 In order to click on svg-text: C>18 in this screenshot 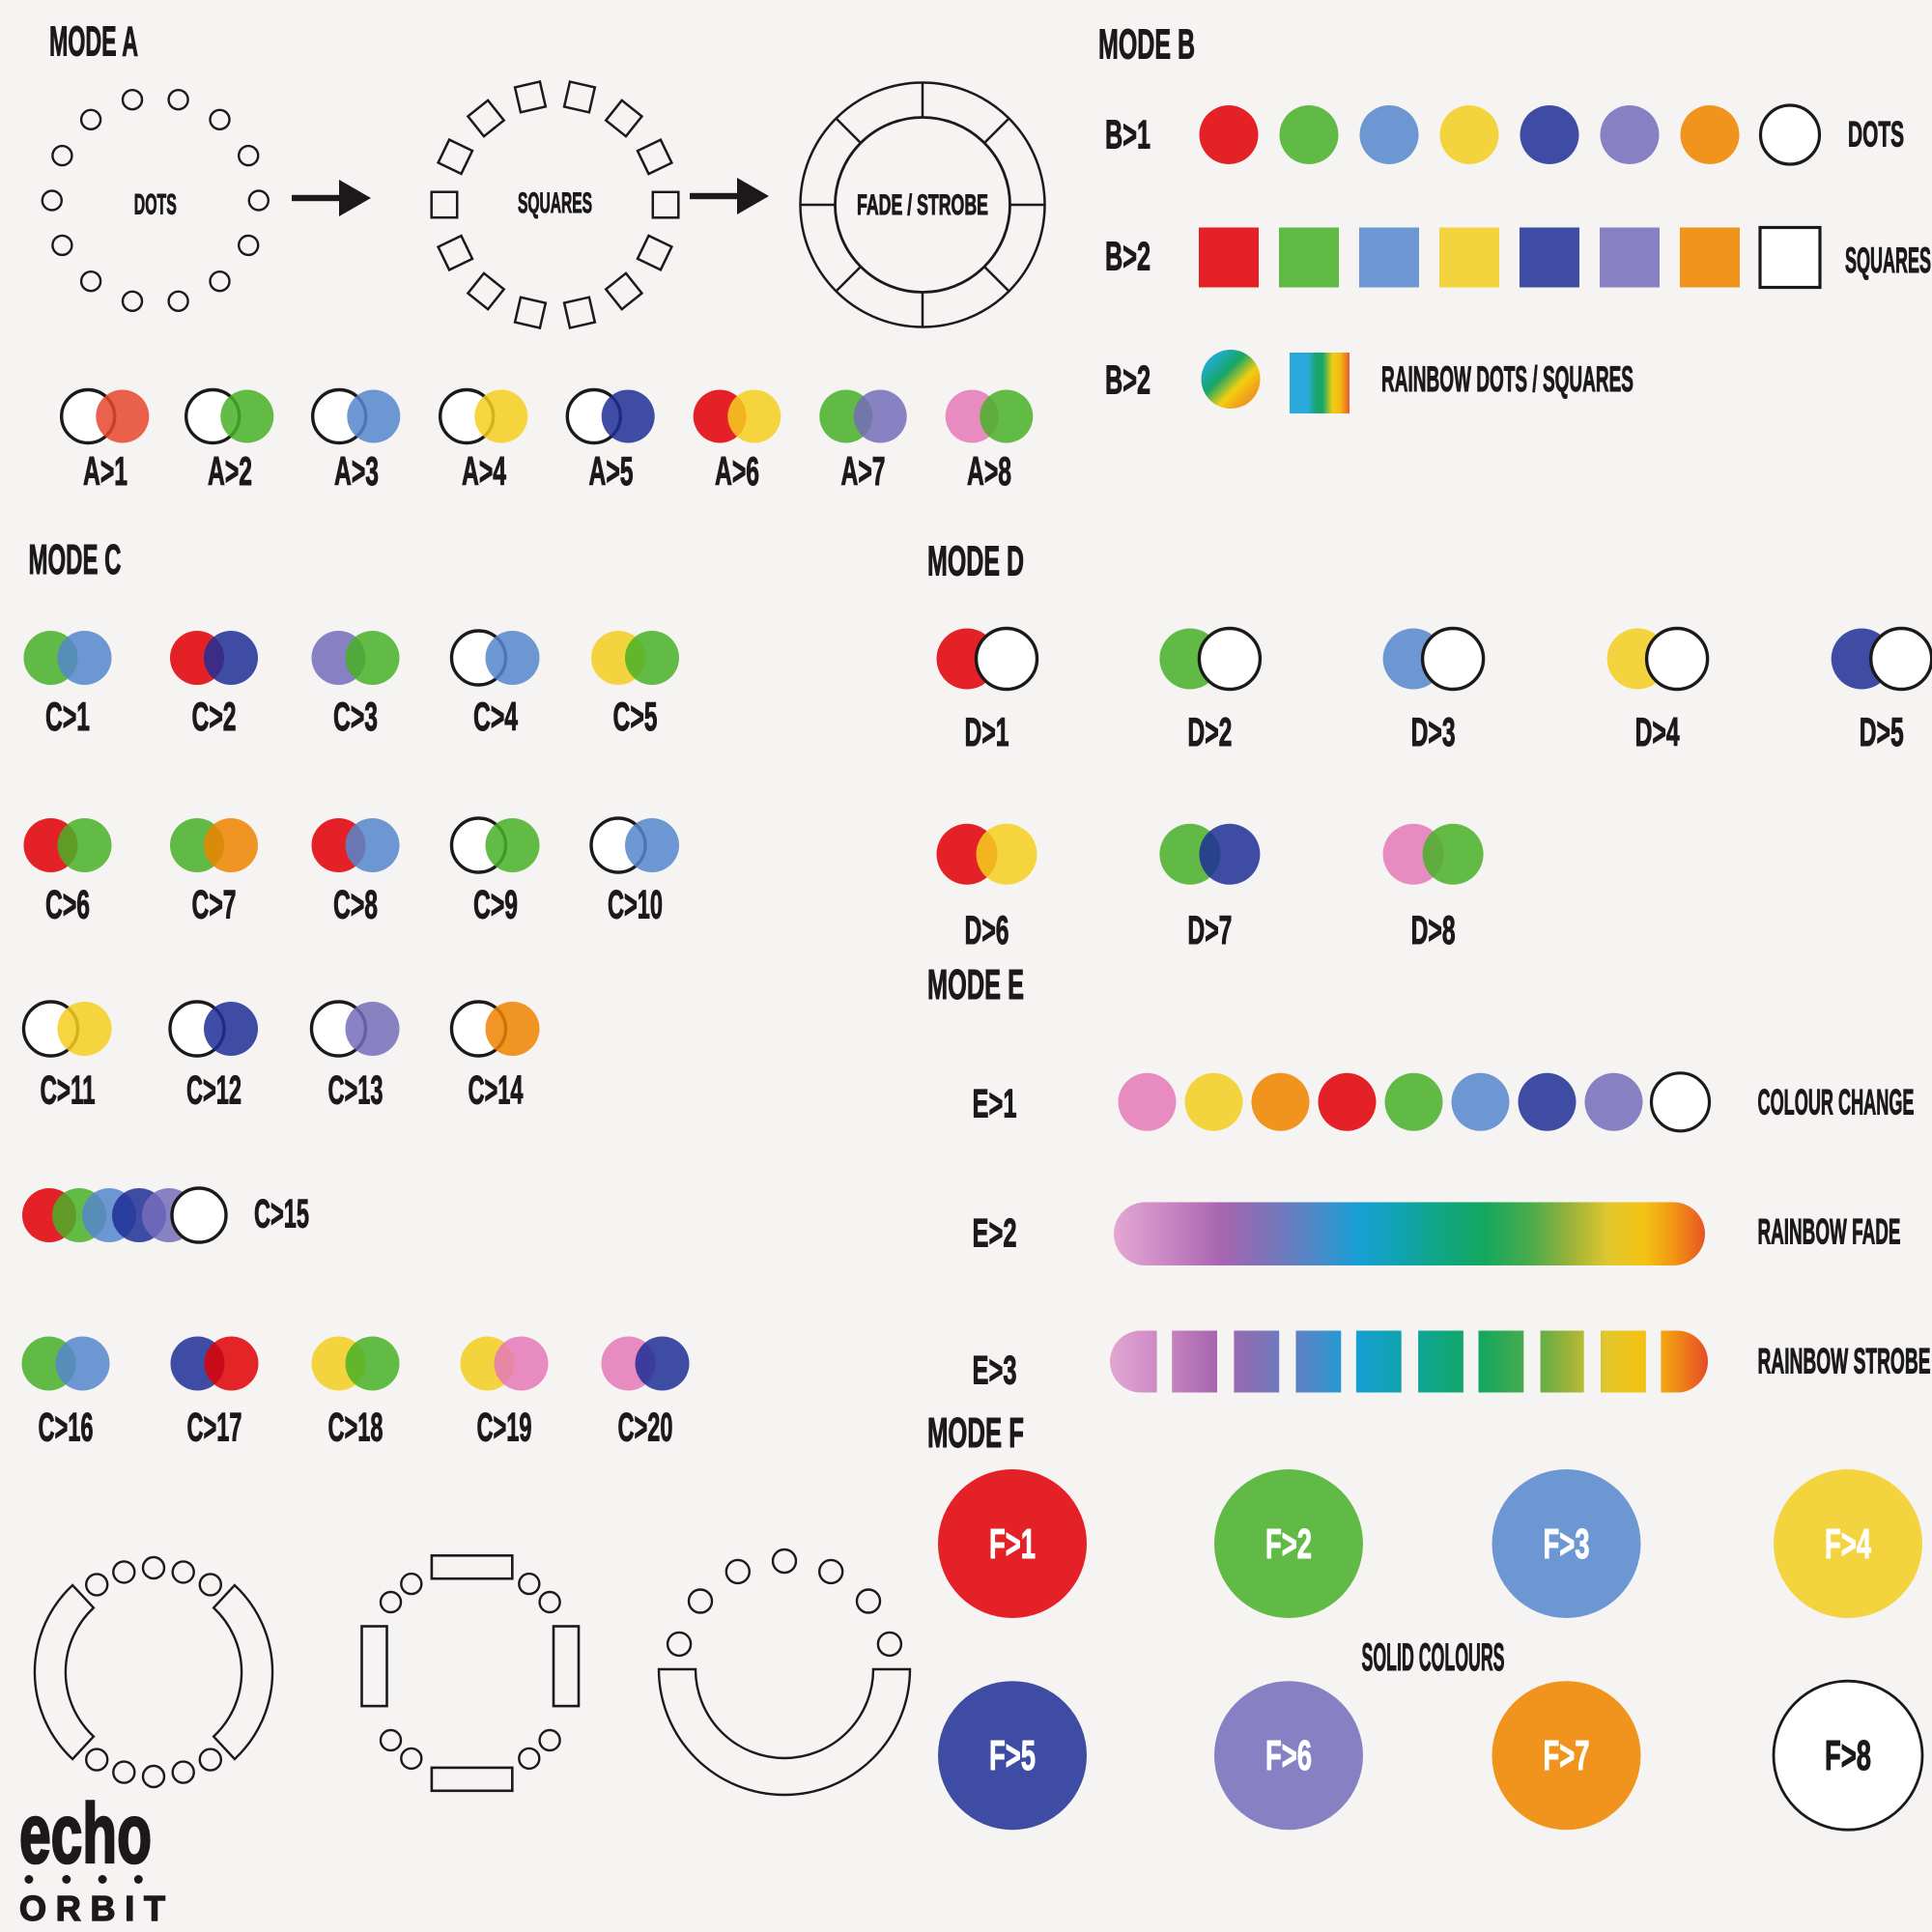, I will do `click(356, 1427)`.